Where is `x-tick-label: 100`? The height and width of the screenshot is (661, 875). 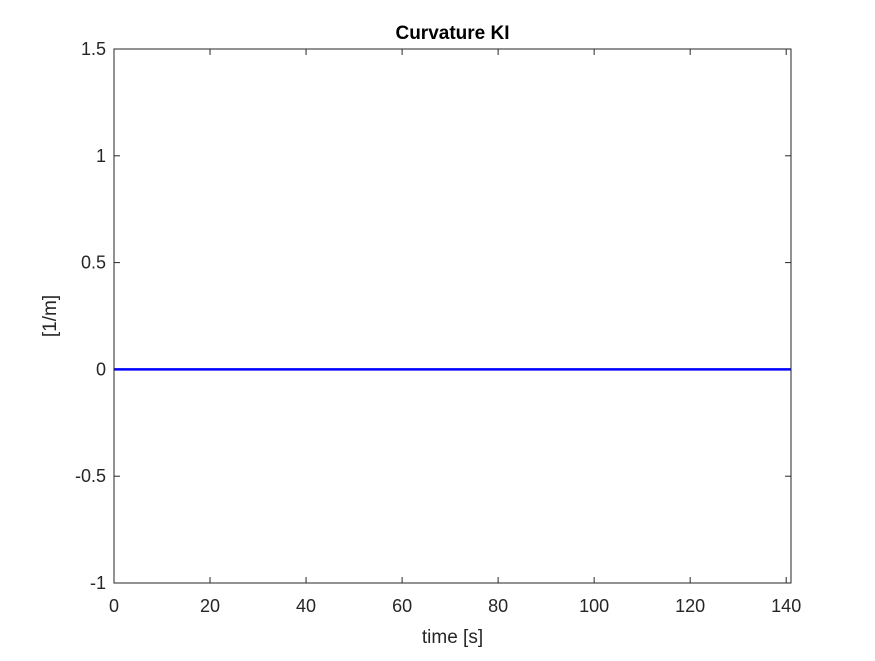
x-tick-label: 100 is located at coordinates (594, 606).